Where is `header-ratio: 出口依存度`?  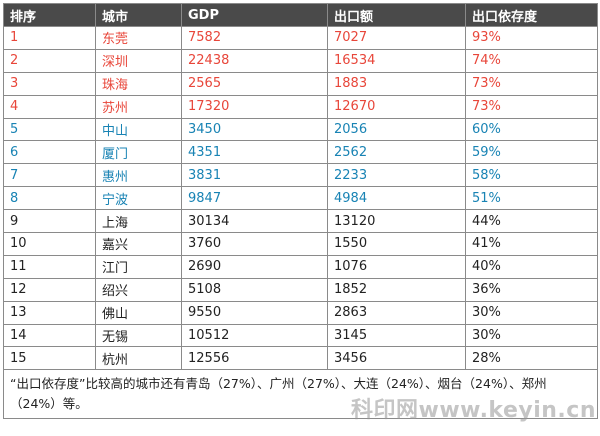 header-ratio: 出口依存度 is located at coordinates (531, 15).